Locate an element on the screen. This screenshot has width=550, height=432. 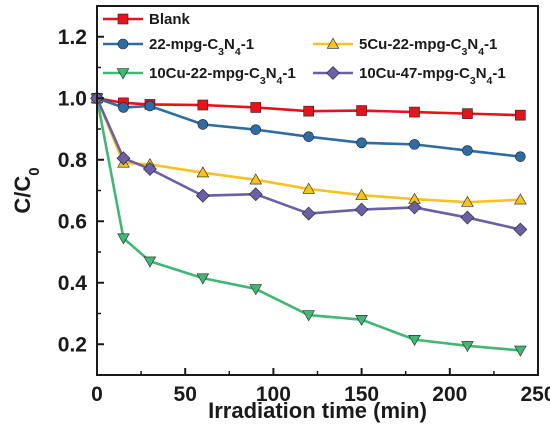
legend-label-part: 5Cu-22-mpg-C is located at coordinates (410, 44).